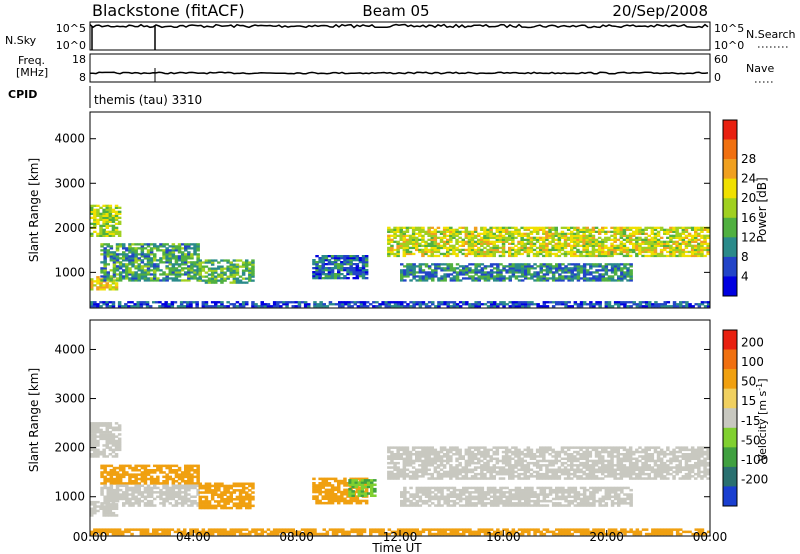 The height and width of the screenshot is (554, 800). I want to click on power-y-label: Slant Range [km], so click(34, 210).